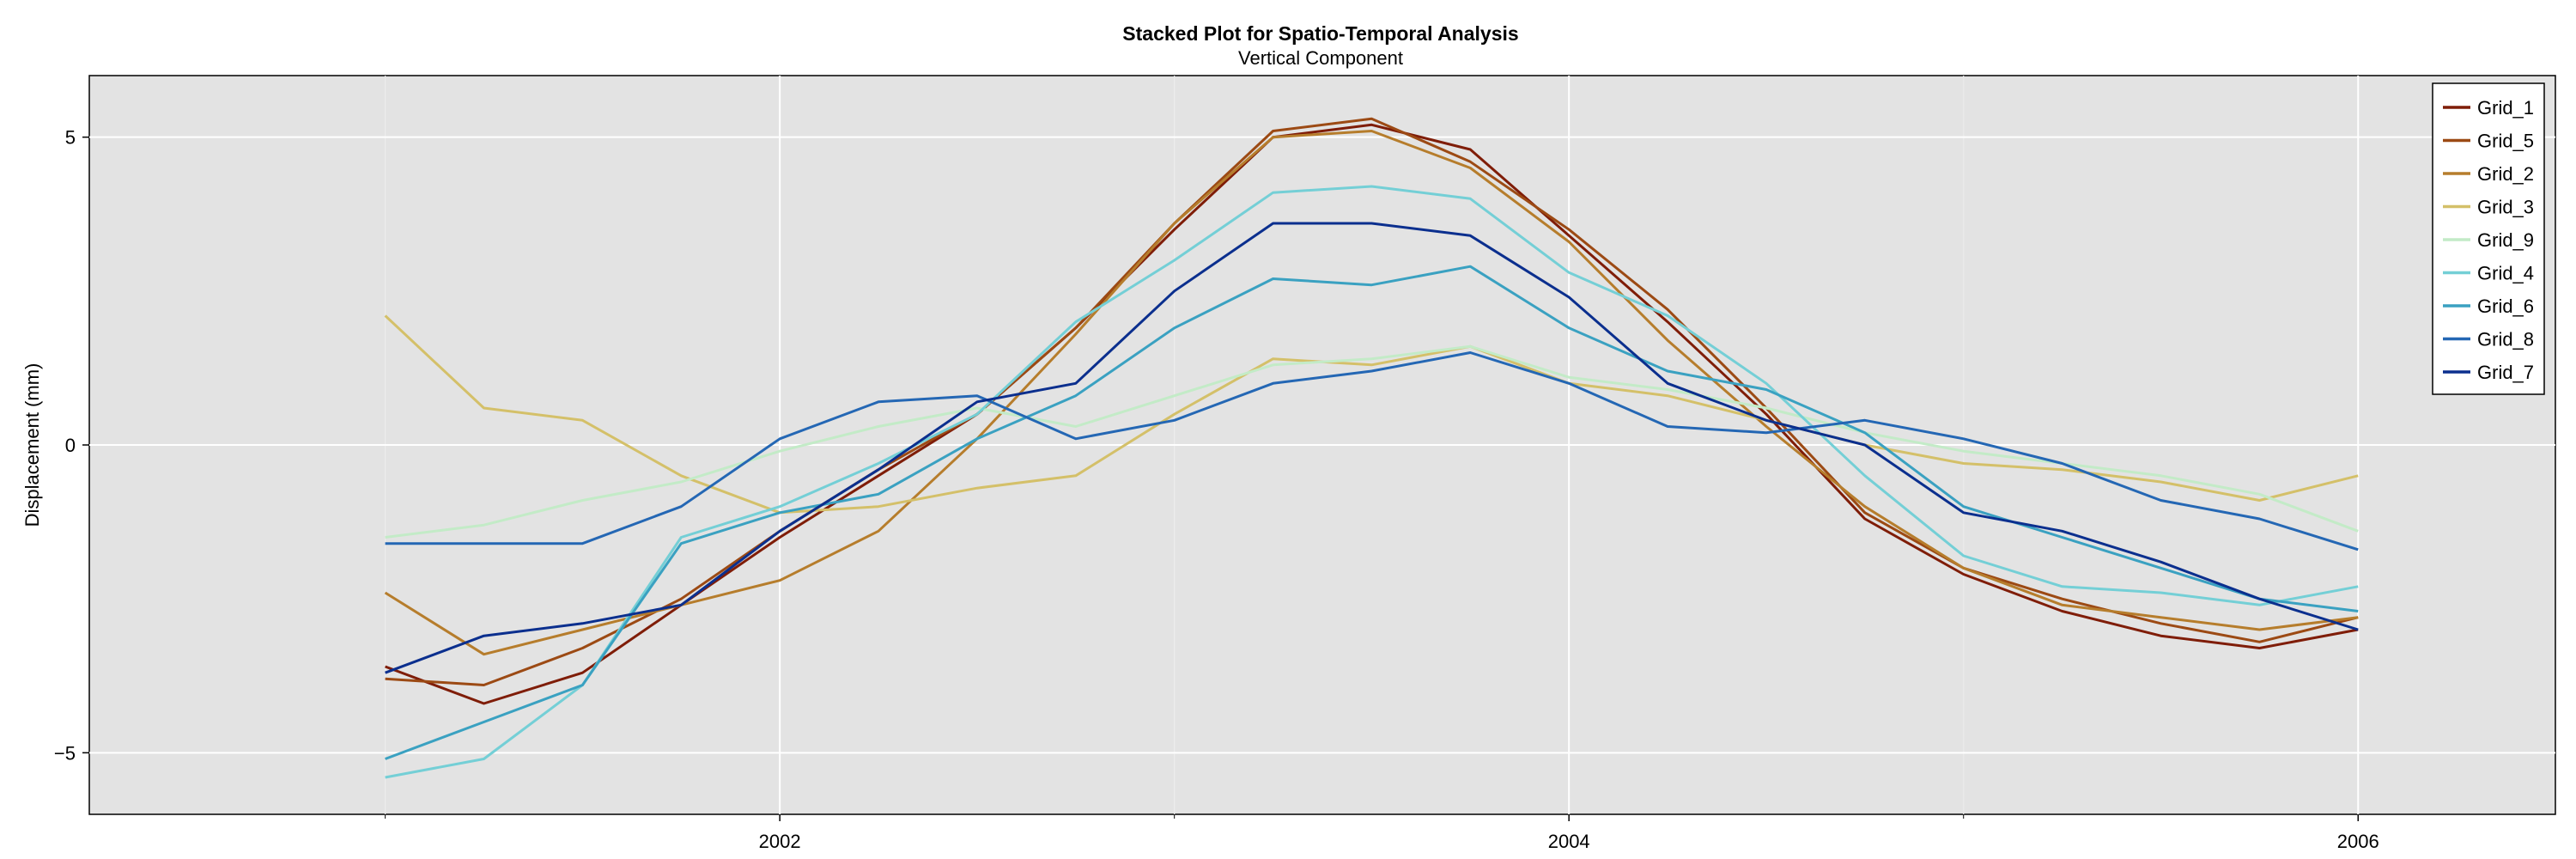  What do you see at coordinates (2506, 273) in the screenshot?
I see `legend-label: Grid_4` at bounding box center [2506, 273].